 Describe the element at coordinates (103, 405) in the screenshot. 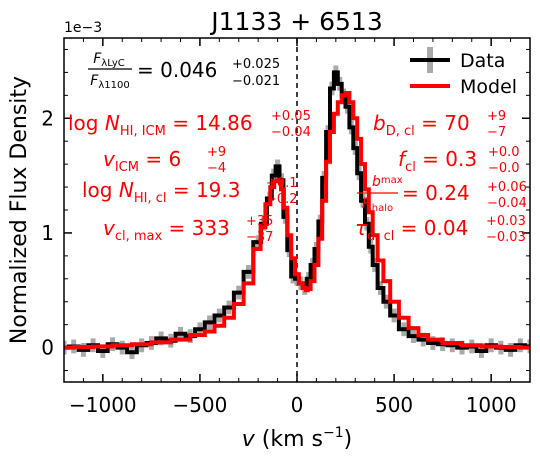

I see `x-tick-label: −1000` at that location.